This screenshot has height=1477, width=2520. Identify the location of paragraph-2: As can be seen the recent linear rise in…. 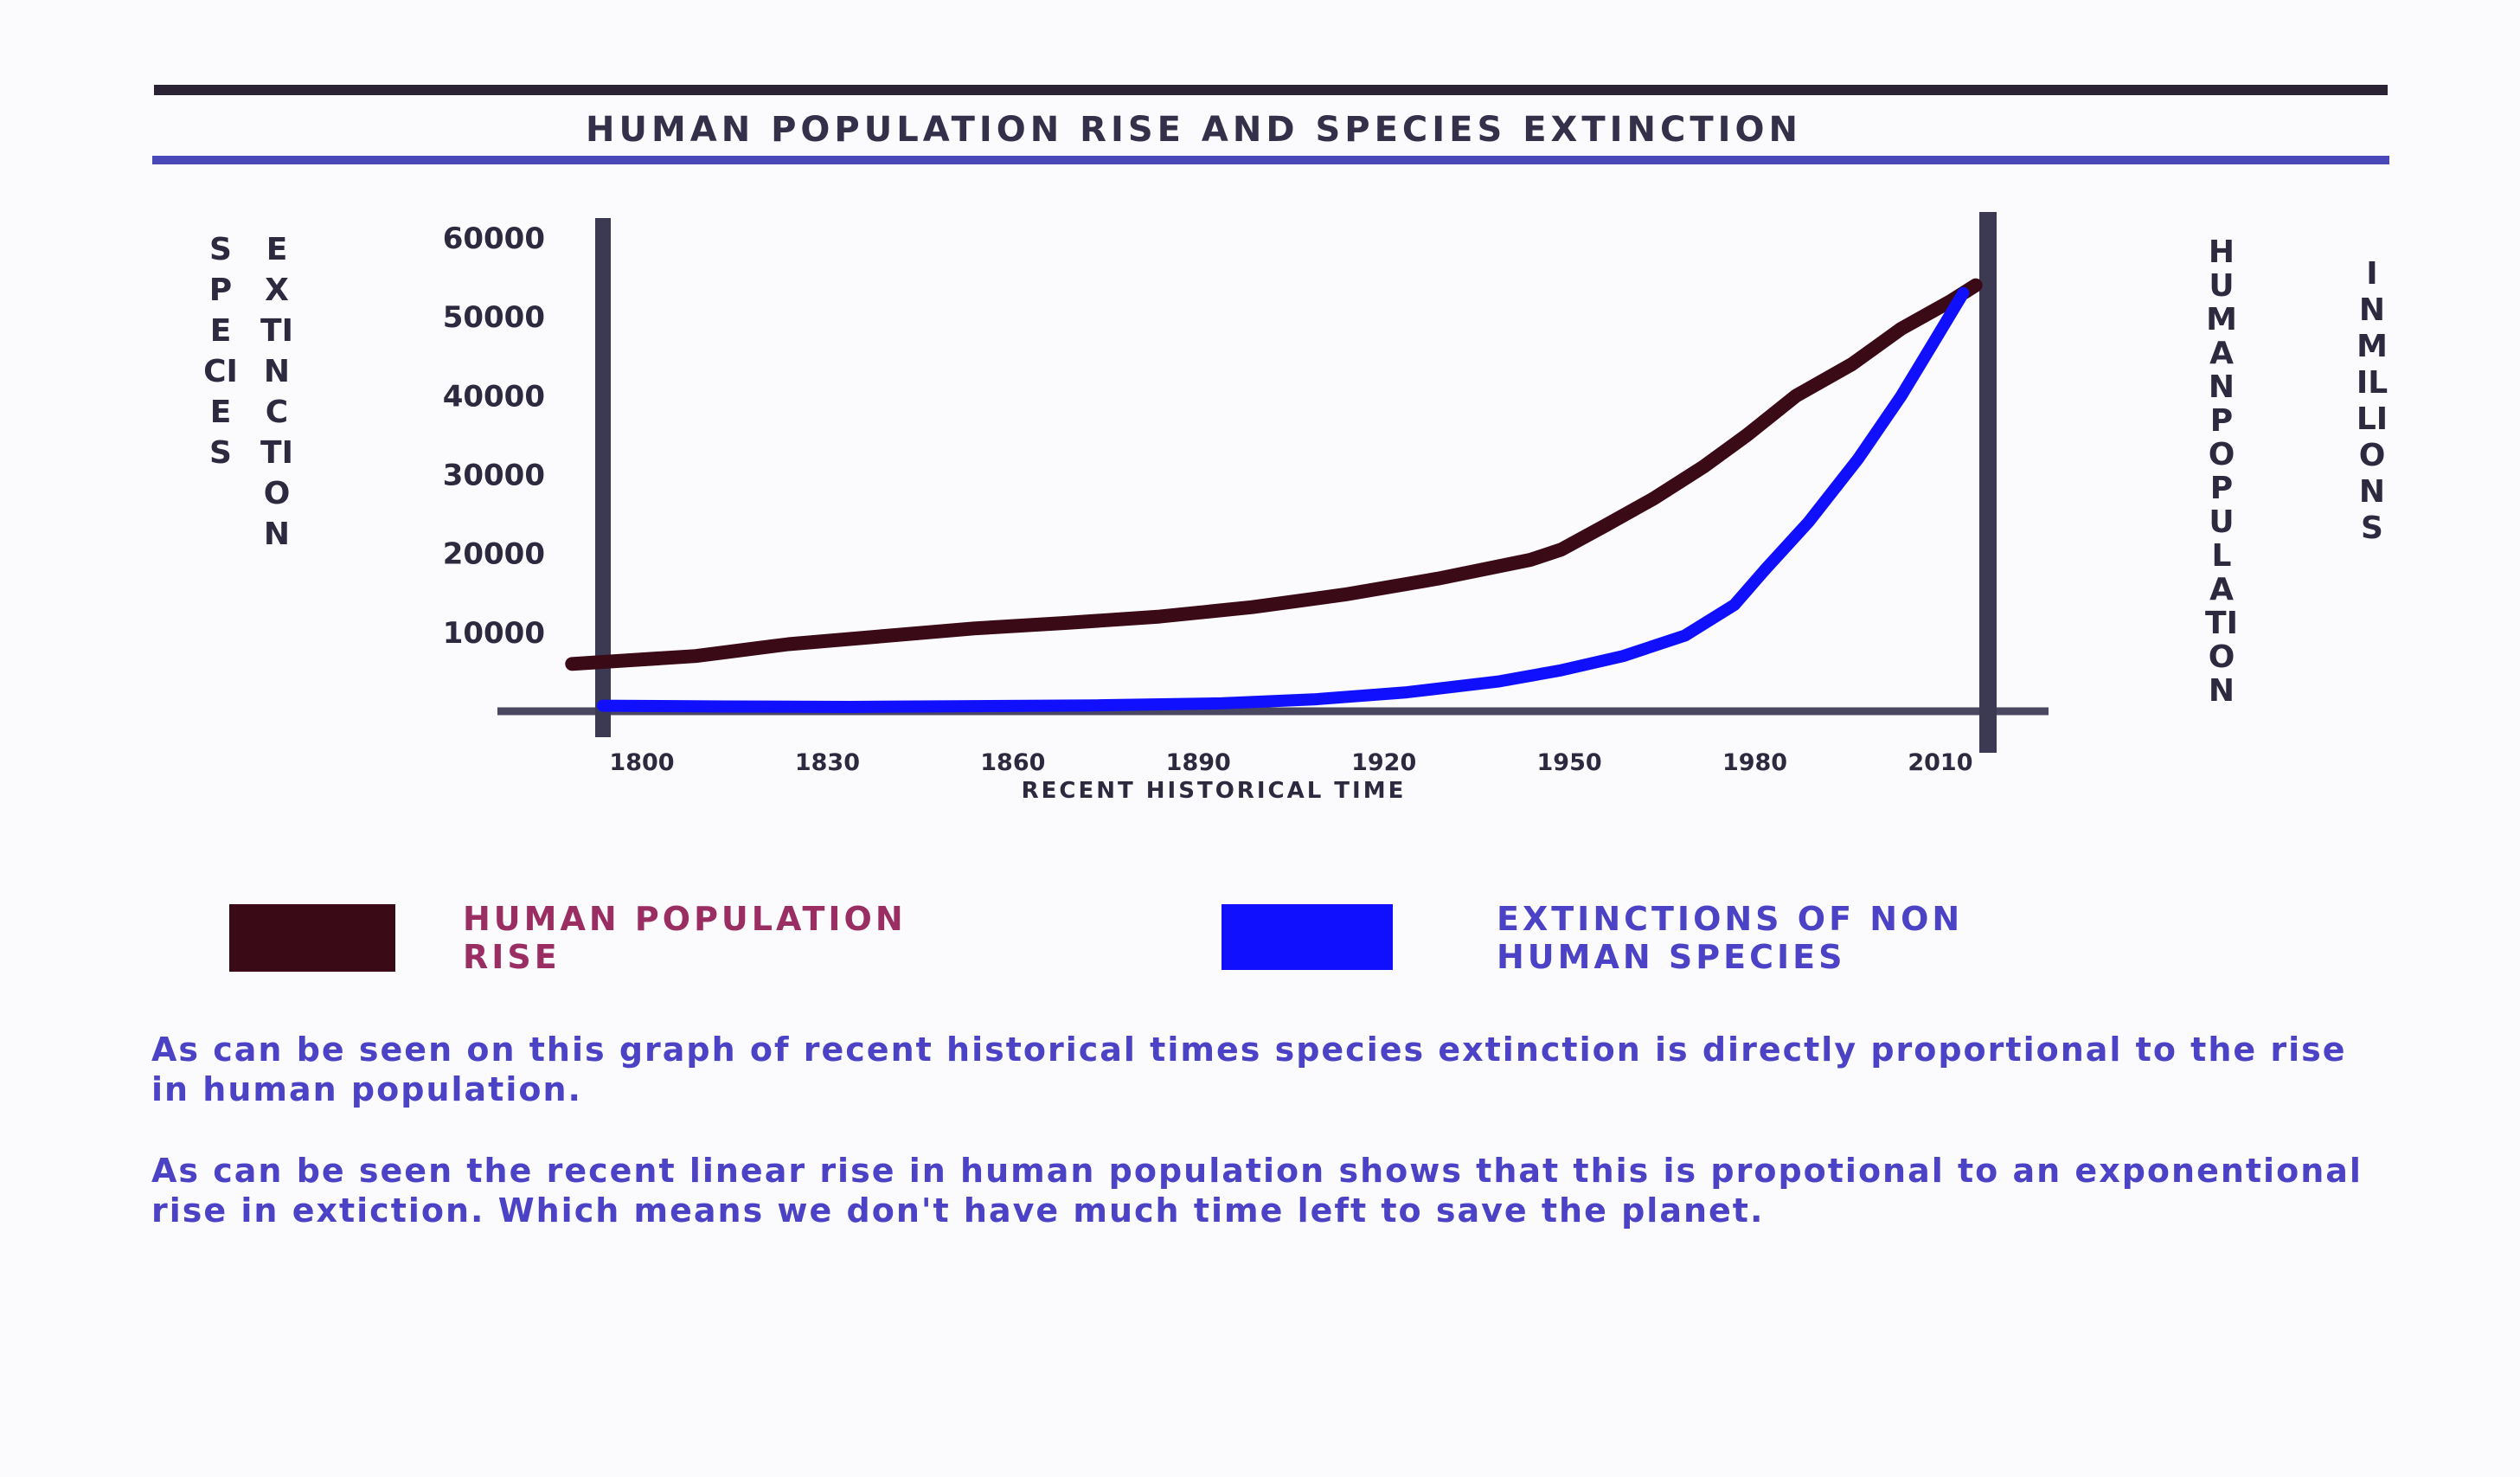
(1257, 1191).